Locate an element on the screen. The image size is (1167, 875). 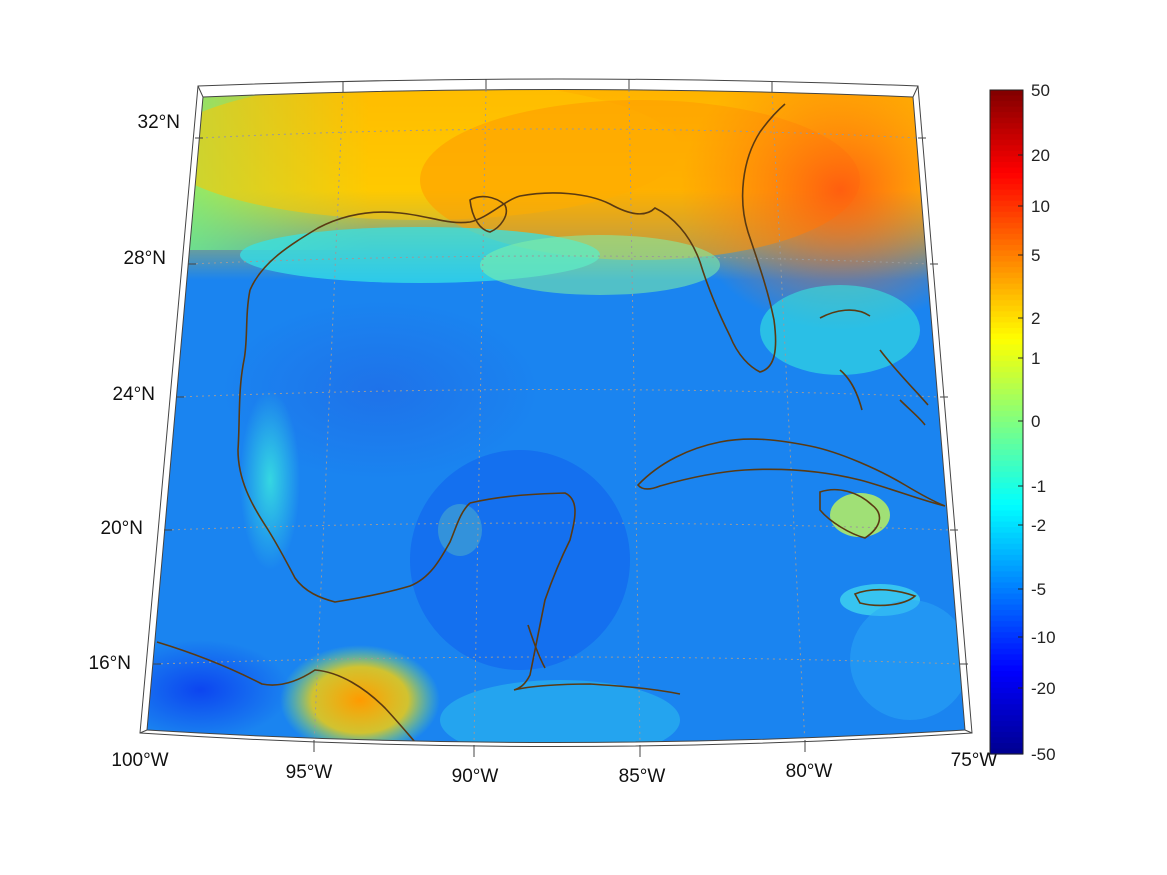
colorbar-tick-label: 2 is located at coordinates (1035, 318).